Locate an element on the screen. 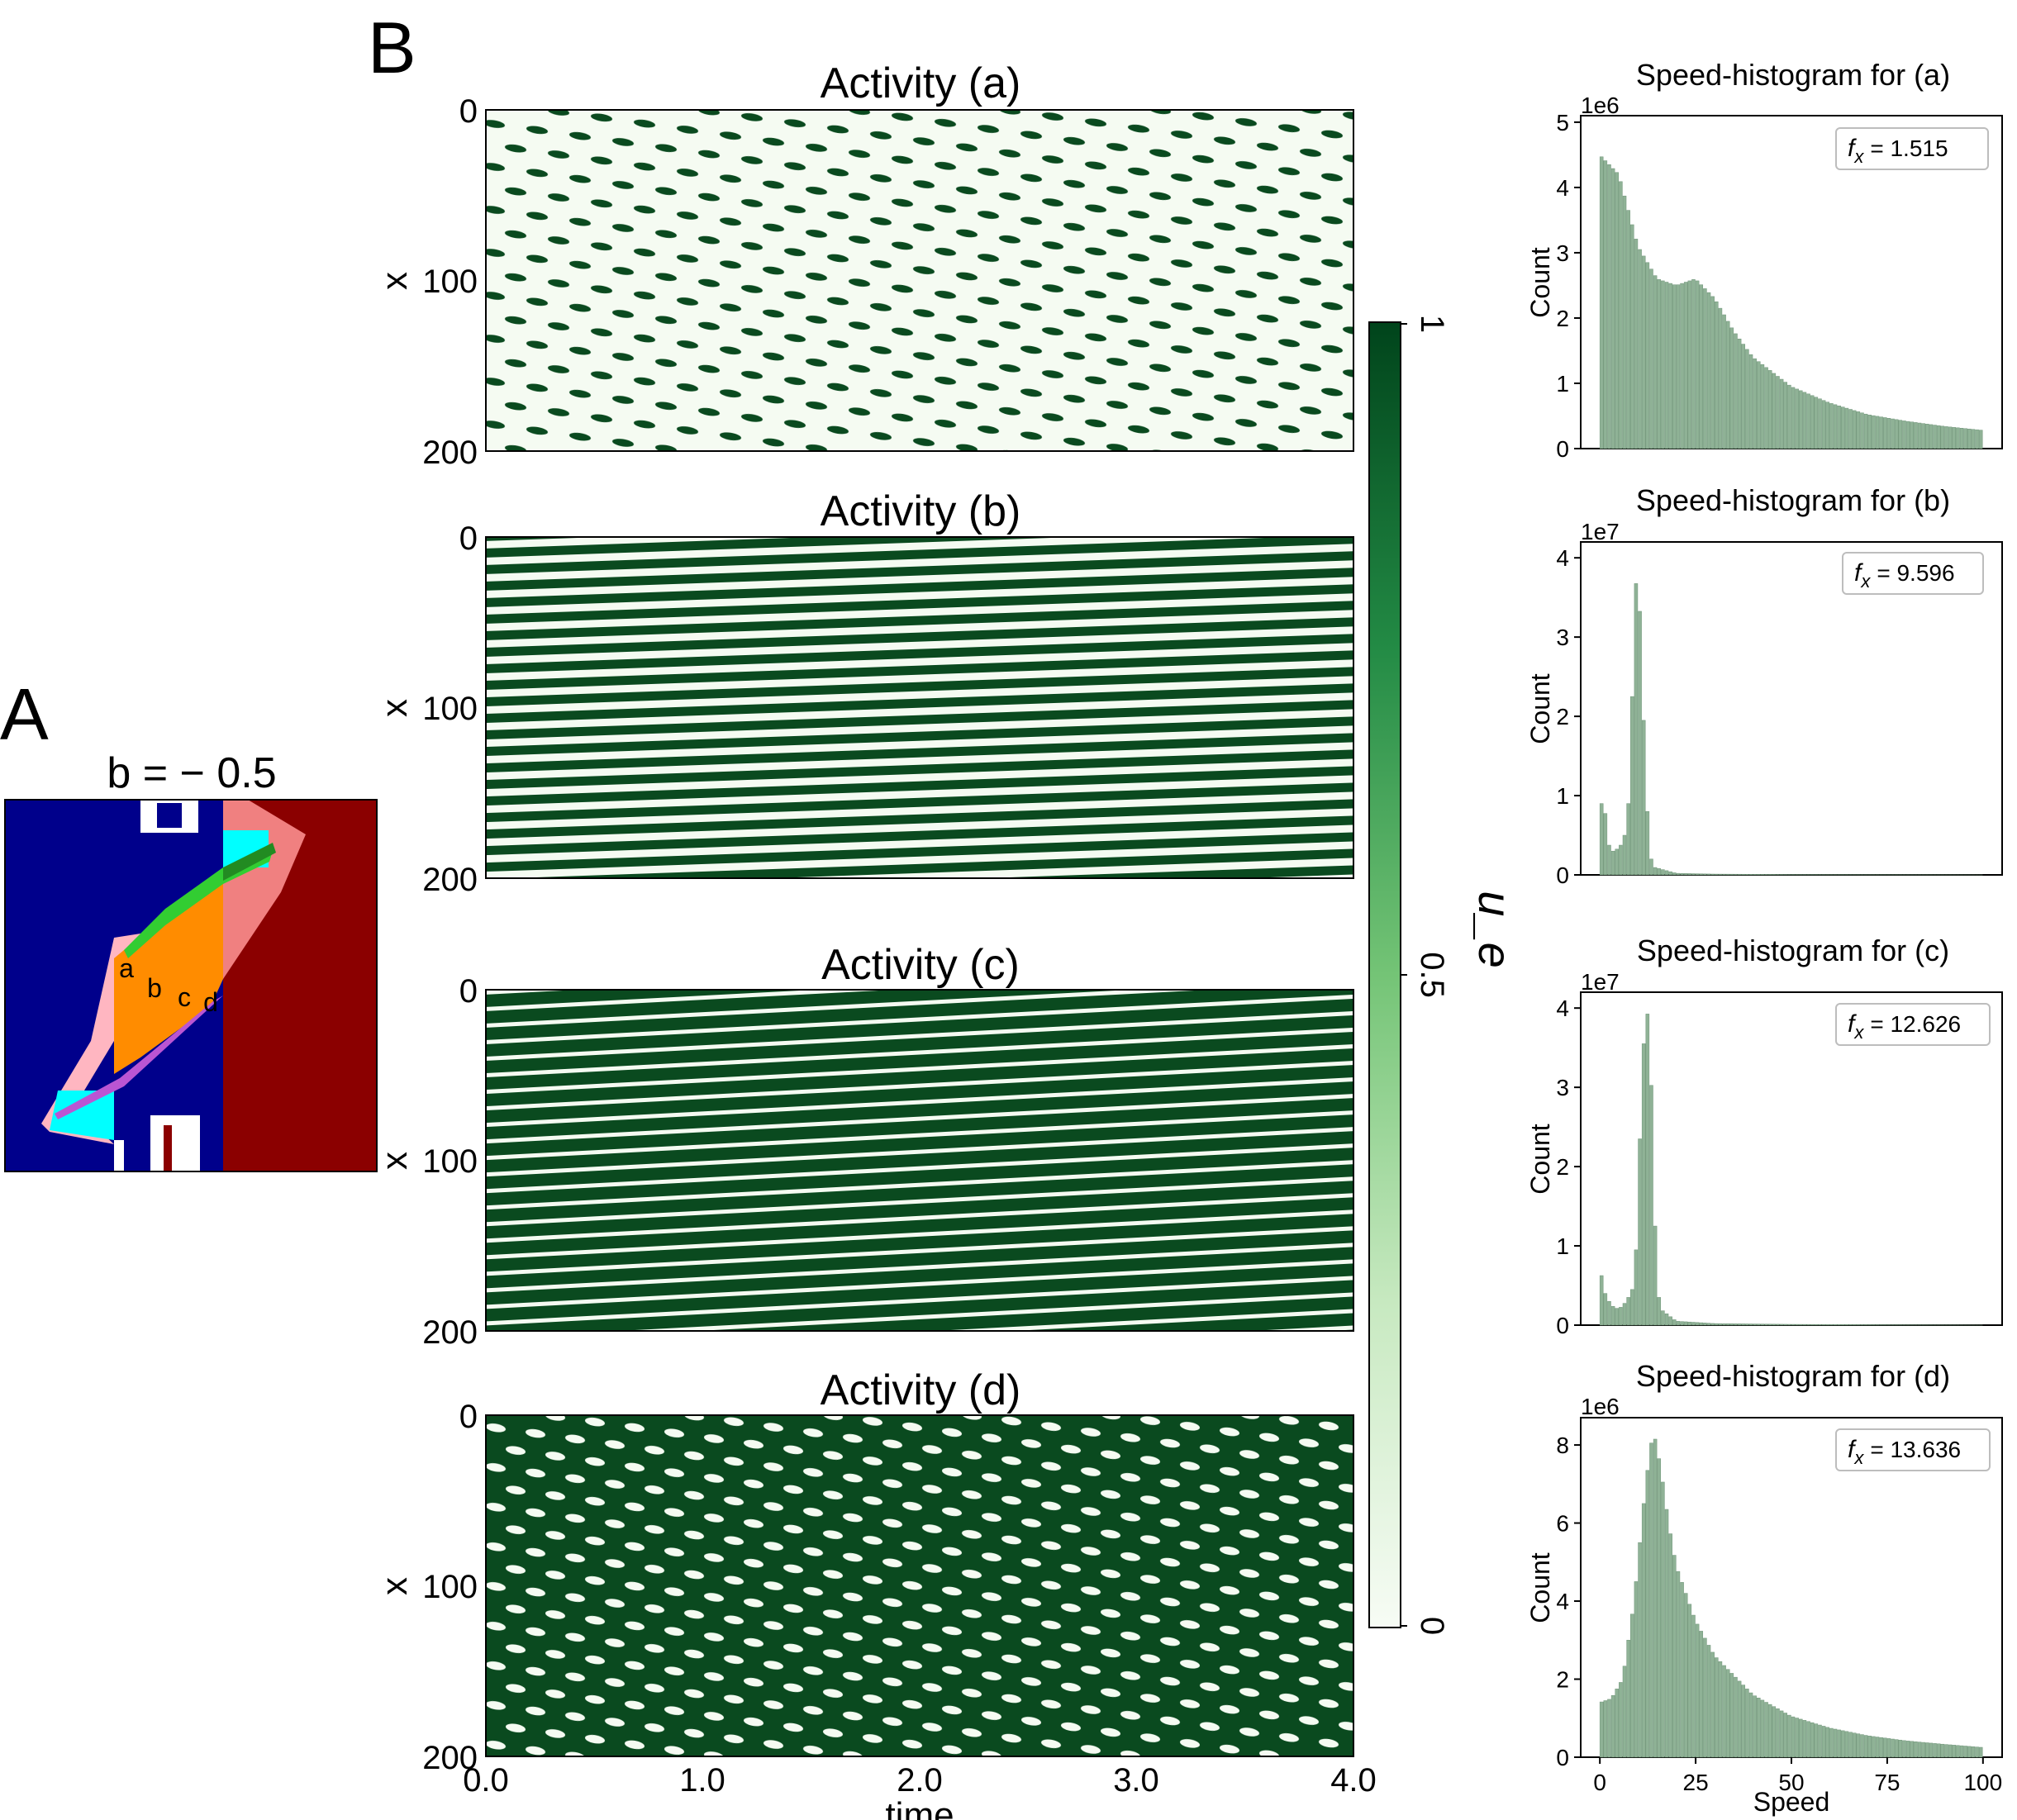 The height and width of the screenshot is (1820, 2017). panel-a-title: b = − 0.5 is located at coordinates (191, 773).